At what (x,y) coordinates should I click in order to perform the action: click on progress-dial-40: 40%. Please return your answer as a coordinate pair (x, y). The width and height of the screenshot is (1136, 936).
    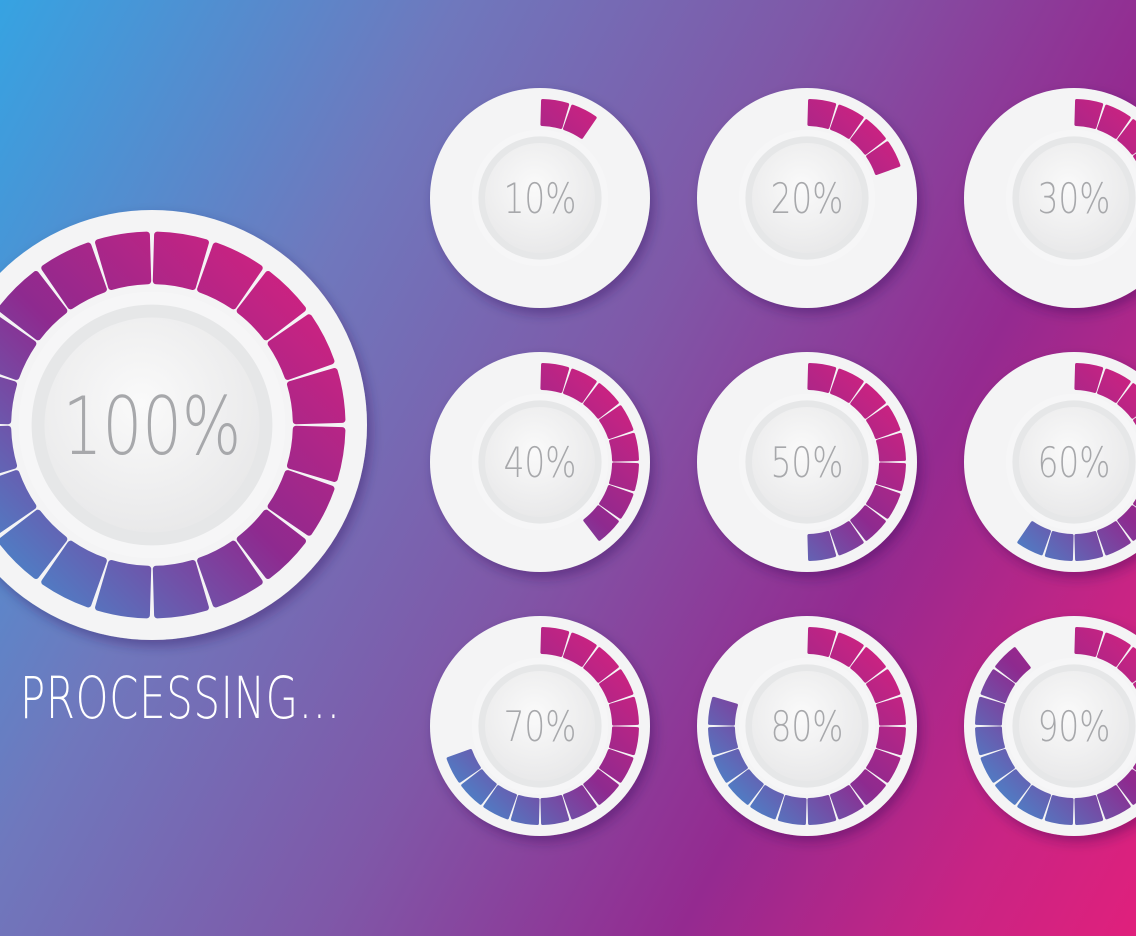
    Looking at the image, I should click on (540, 462).